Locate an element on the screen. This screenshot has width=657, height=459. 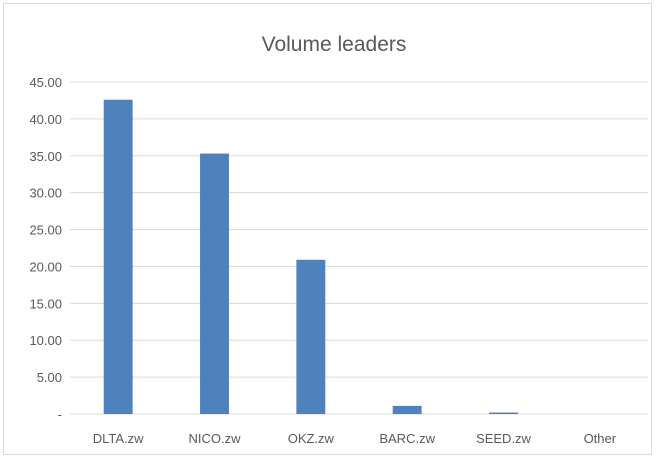
x-category-label: Other is located at coordinates (600, 438).